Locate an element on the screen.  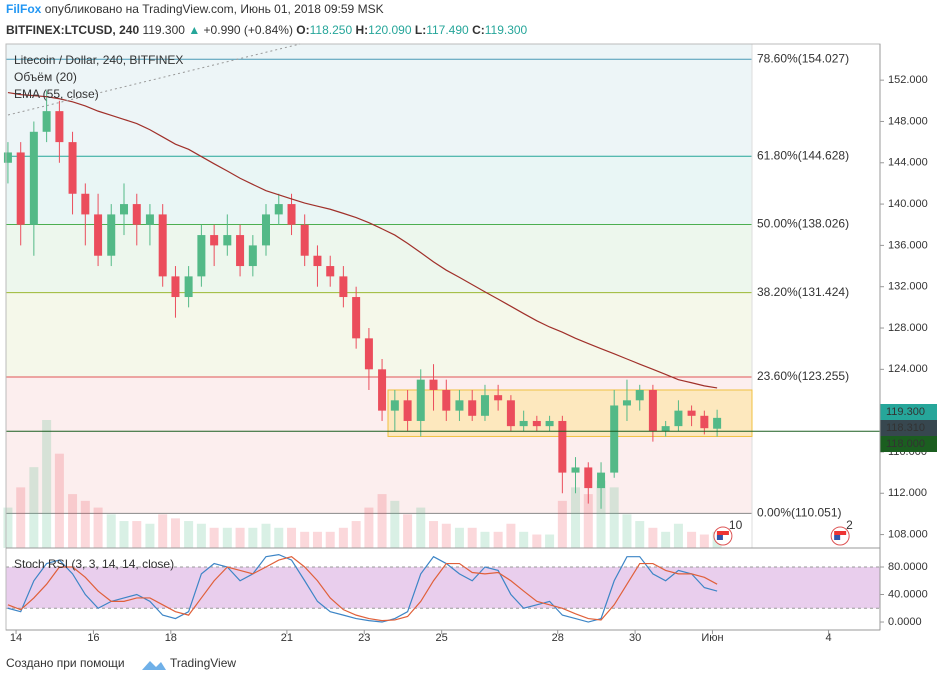
footer-brand: TradingView is located at coordinates (203, 663).